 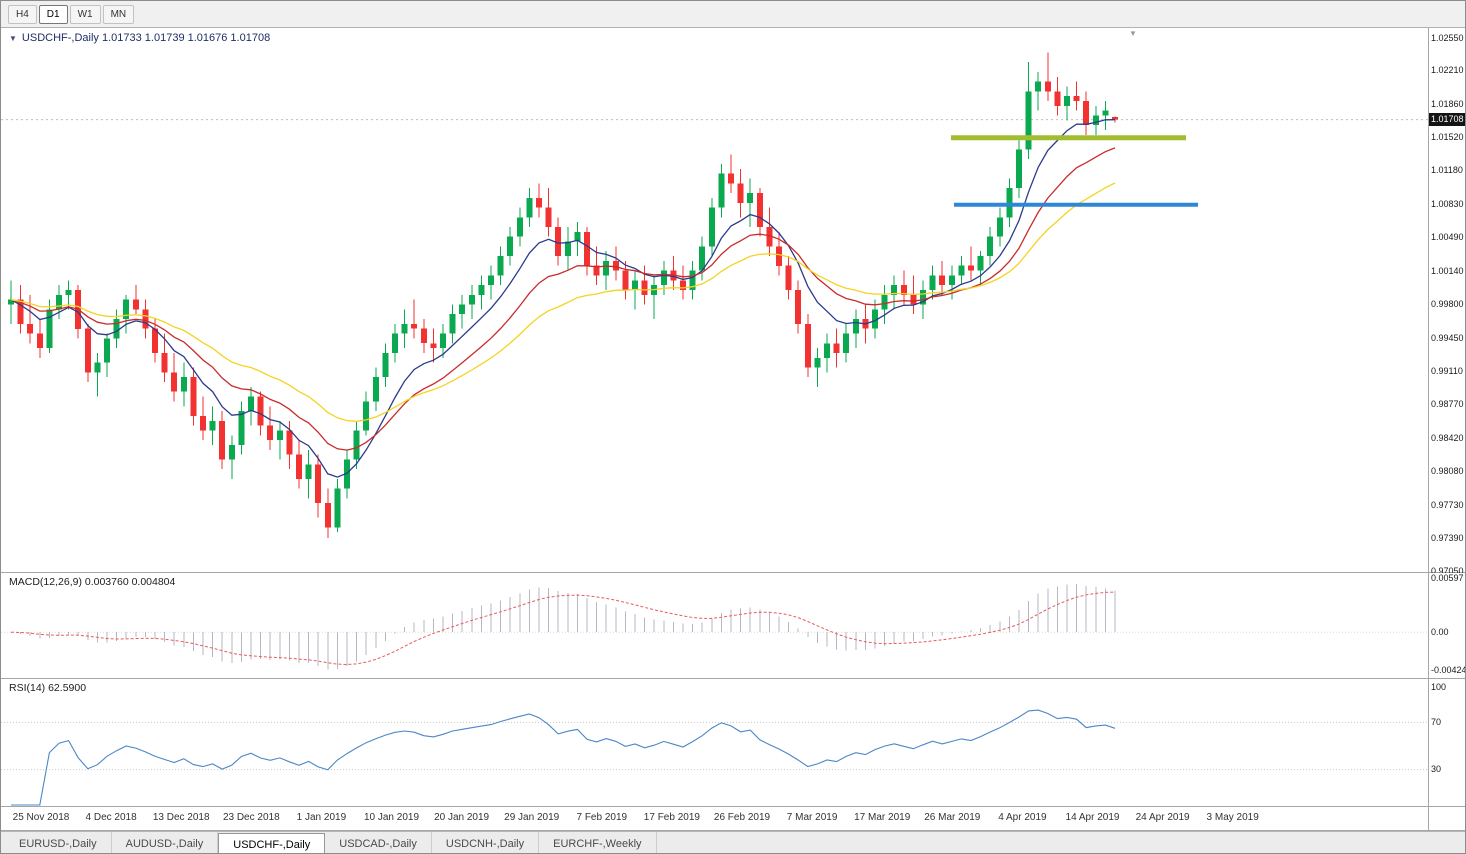 What do you see at coordinates (1447, 504) in the screenshot?
I see `price-axis-label: 0.97730` at bounding box center [1447, 504].